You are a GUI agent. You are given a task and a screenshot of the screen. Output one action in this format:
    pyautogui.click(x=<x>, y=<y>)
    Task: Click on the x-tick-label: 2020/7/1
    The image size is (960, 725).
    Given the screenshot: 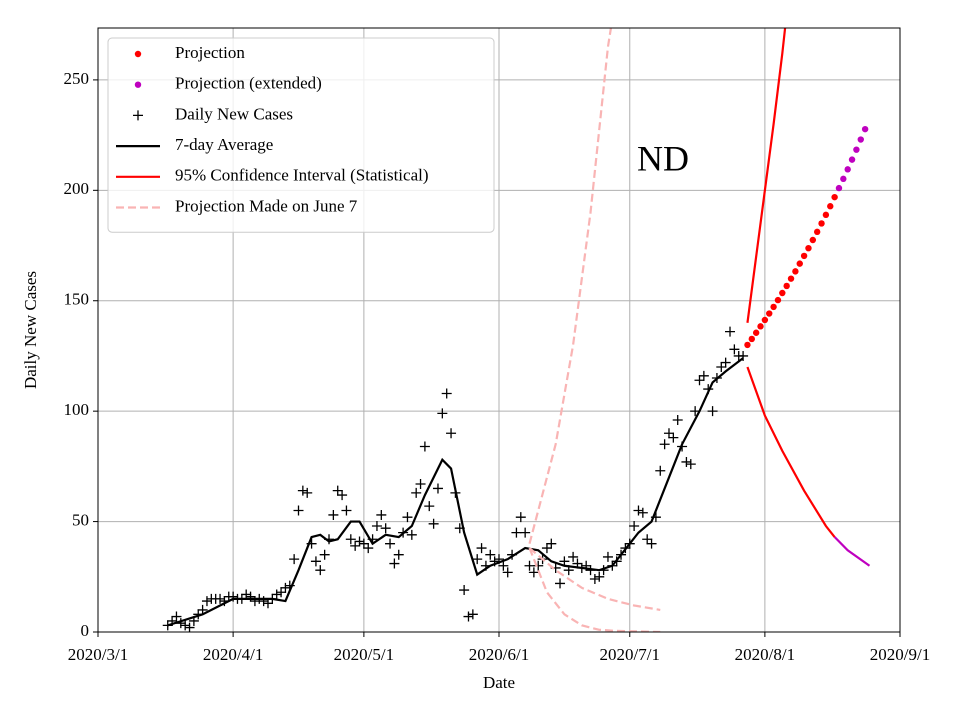 What is the action you would take?
    pyautogui.click(x=630, y=654)
    